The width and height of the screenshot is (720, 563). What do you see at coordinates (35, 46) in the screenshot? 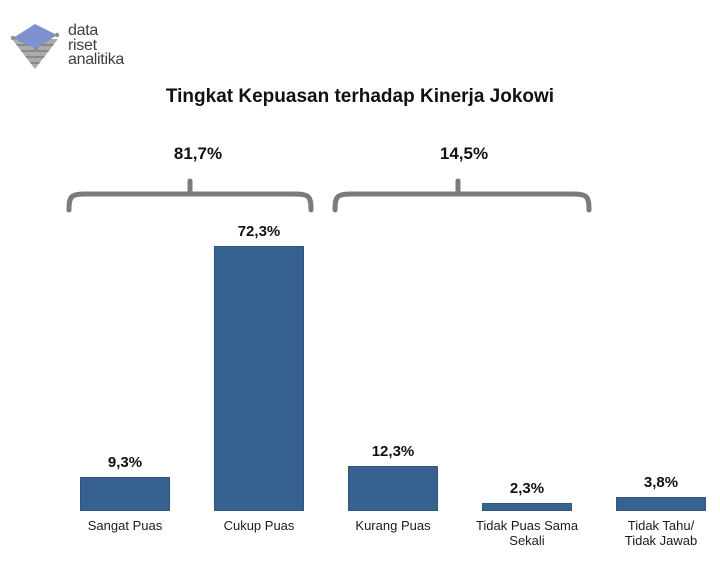
I see `logo-diamond-icon` at bounding box center [35, 46].